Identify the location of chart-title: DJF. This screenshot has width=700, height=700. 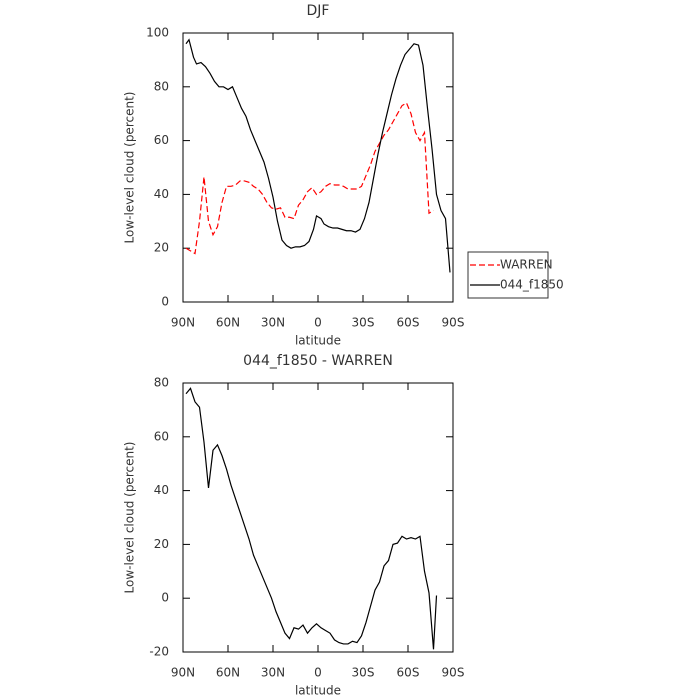
(318, 11).